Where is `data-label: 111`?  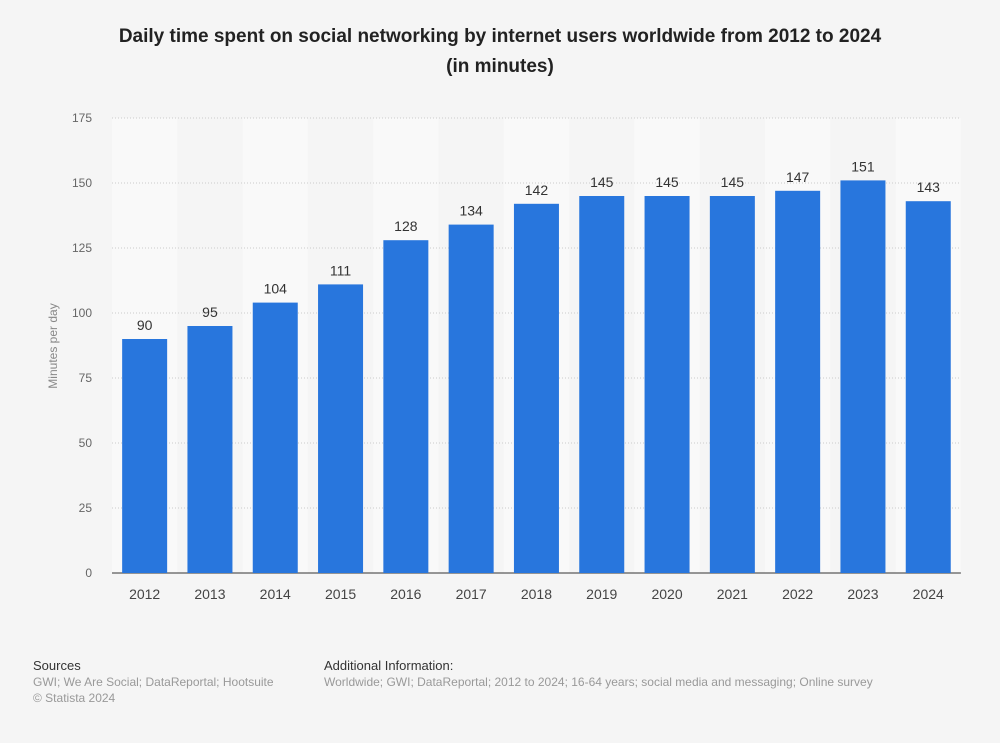
data-label: 111 is located at coordinates (340, 270).